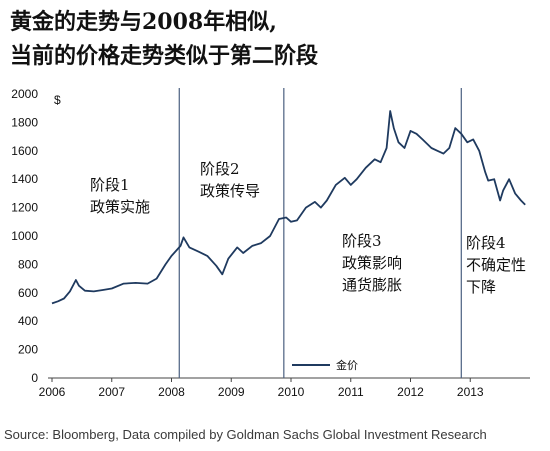 The image size is (550, 451). What do you see at coordinates (351, 392) in the screenshot?
I see `x-tick-label: 2011` at bounding box center [351, 392].